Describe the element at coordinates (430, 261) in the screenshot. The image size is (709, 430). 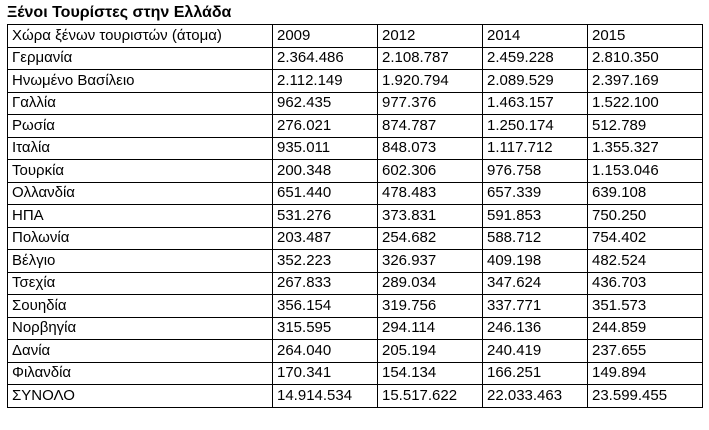
I see `value-2012-cell: 326.937` at that location.